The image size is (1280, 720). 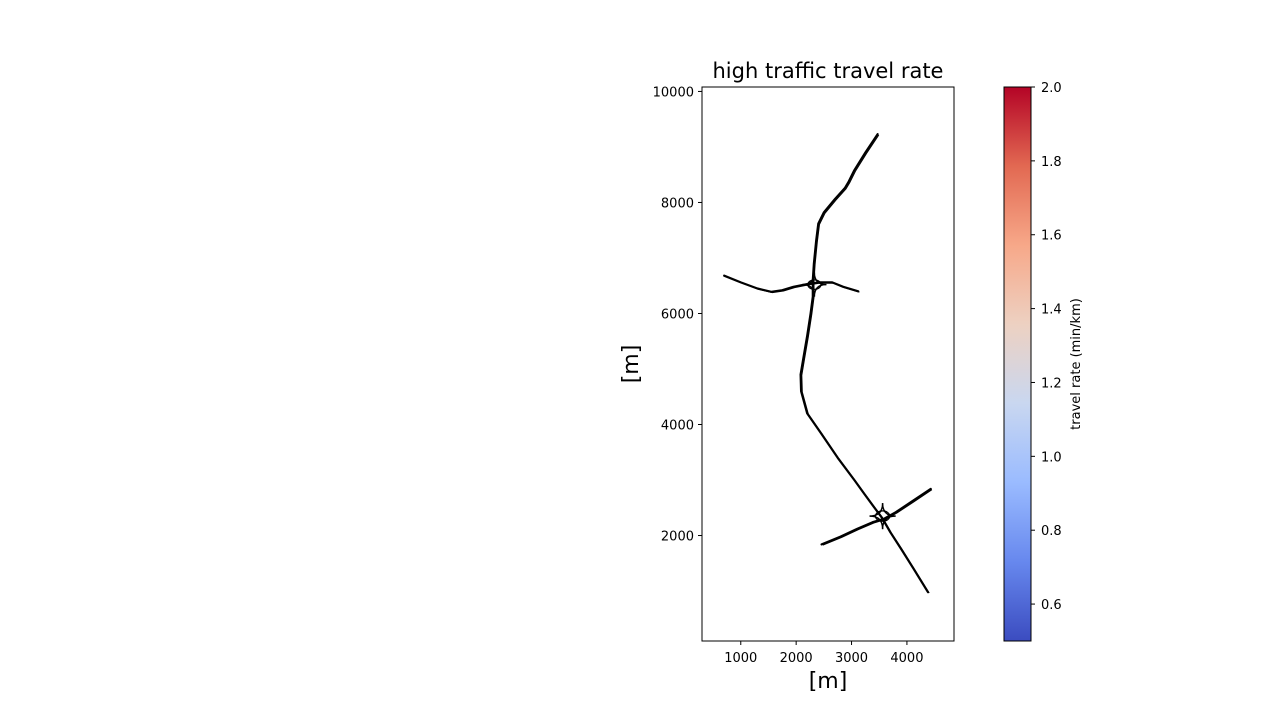 I want to click on y-axis: 2000 4000 6000 8000 10000, so click(x=677, y=315).